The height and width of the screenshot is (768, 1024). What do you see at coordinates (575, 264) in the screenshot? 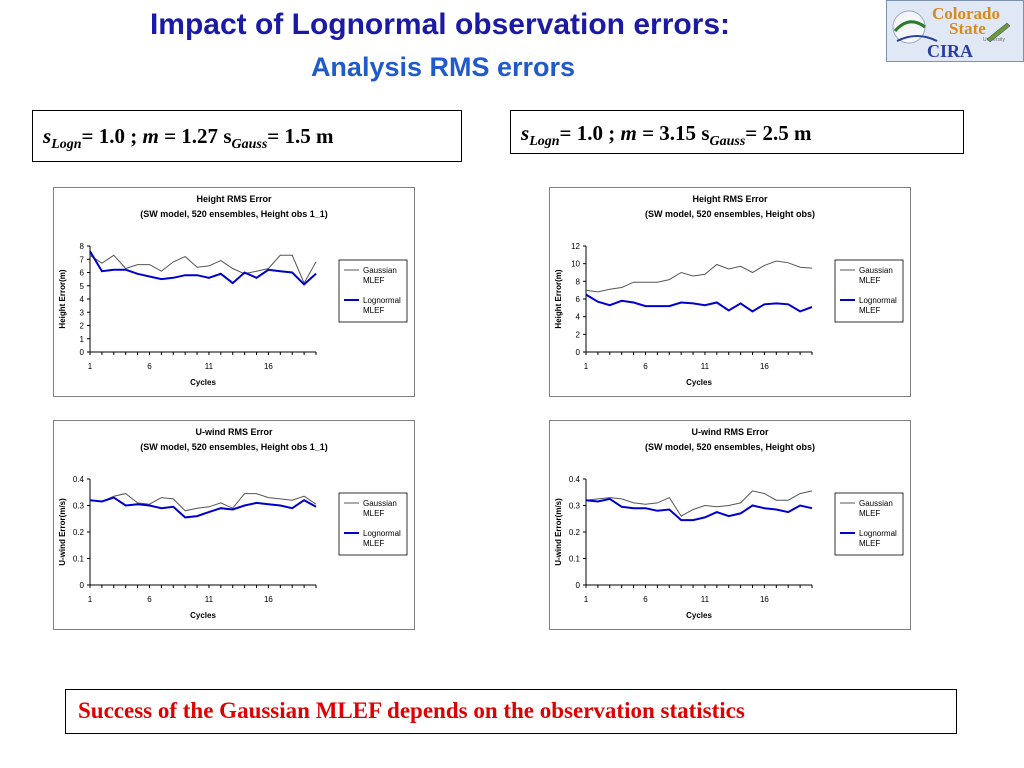
I see `y-tick-label: 10` at bounding box center [575, 264].